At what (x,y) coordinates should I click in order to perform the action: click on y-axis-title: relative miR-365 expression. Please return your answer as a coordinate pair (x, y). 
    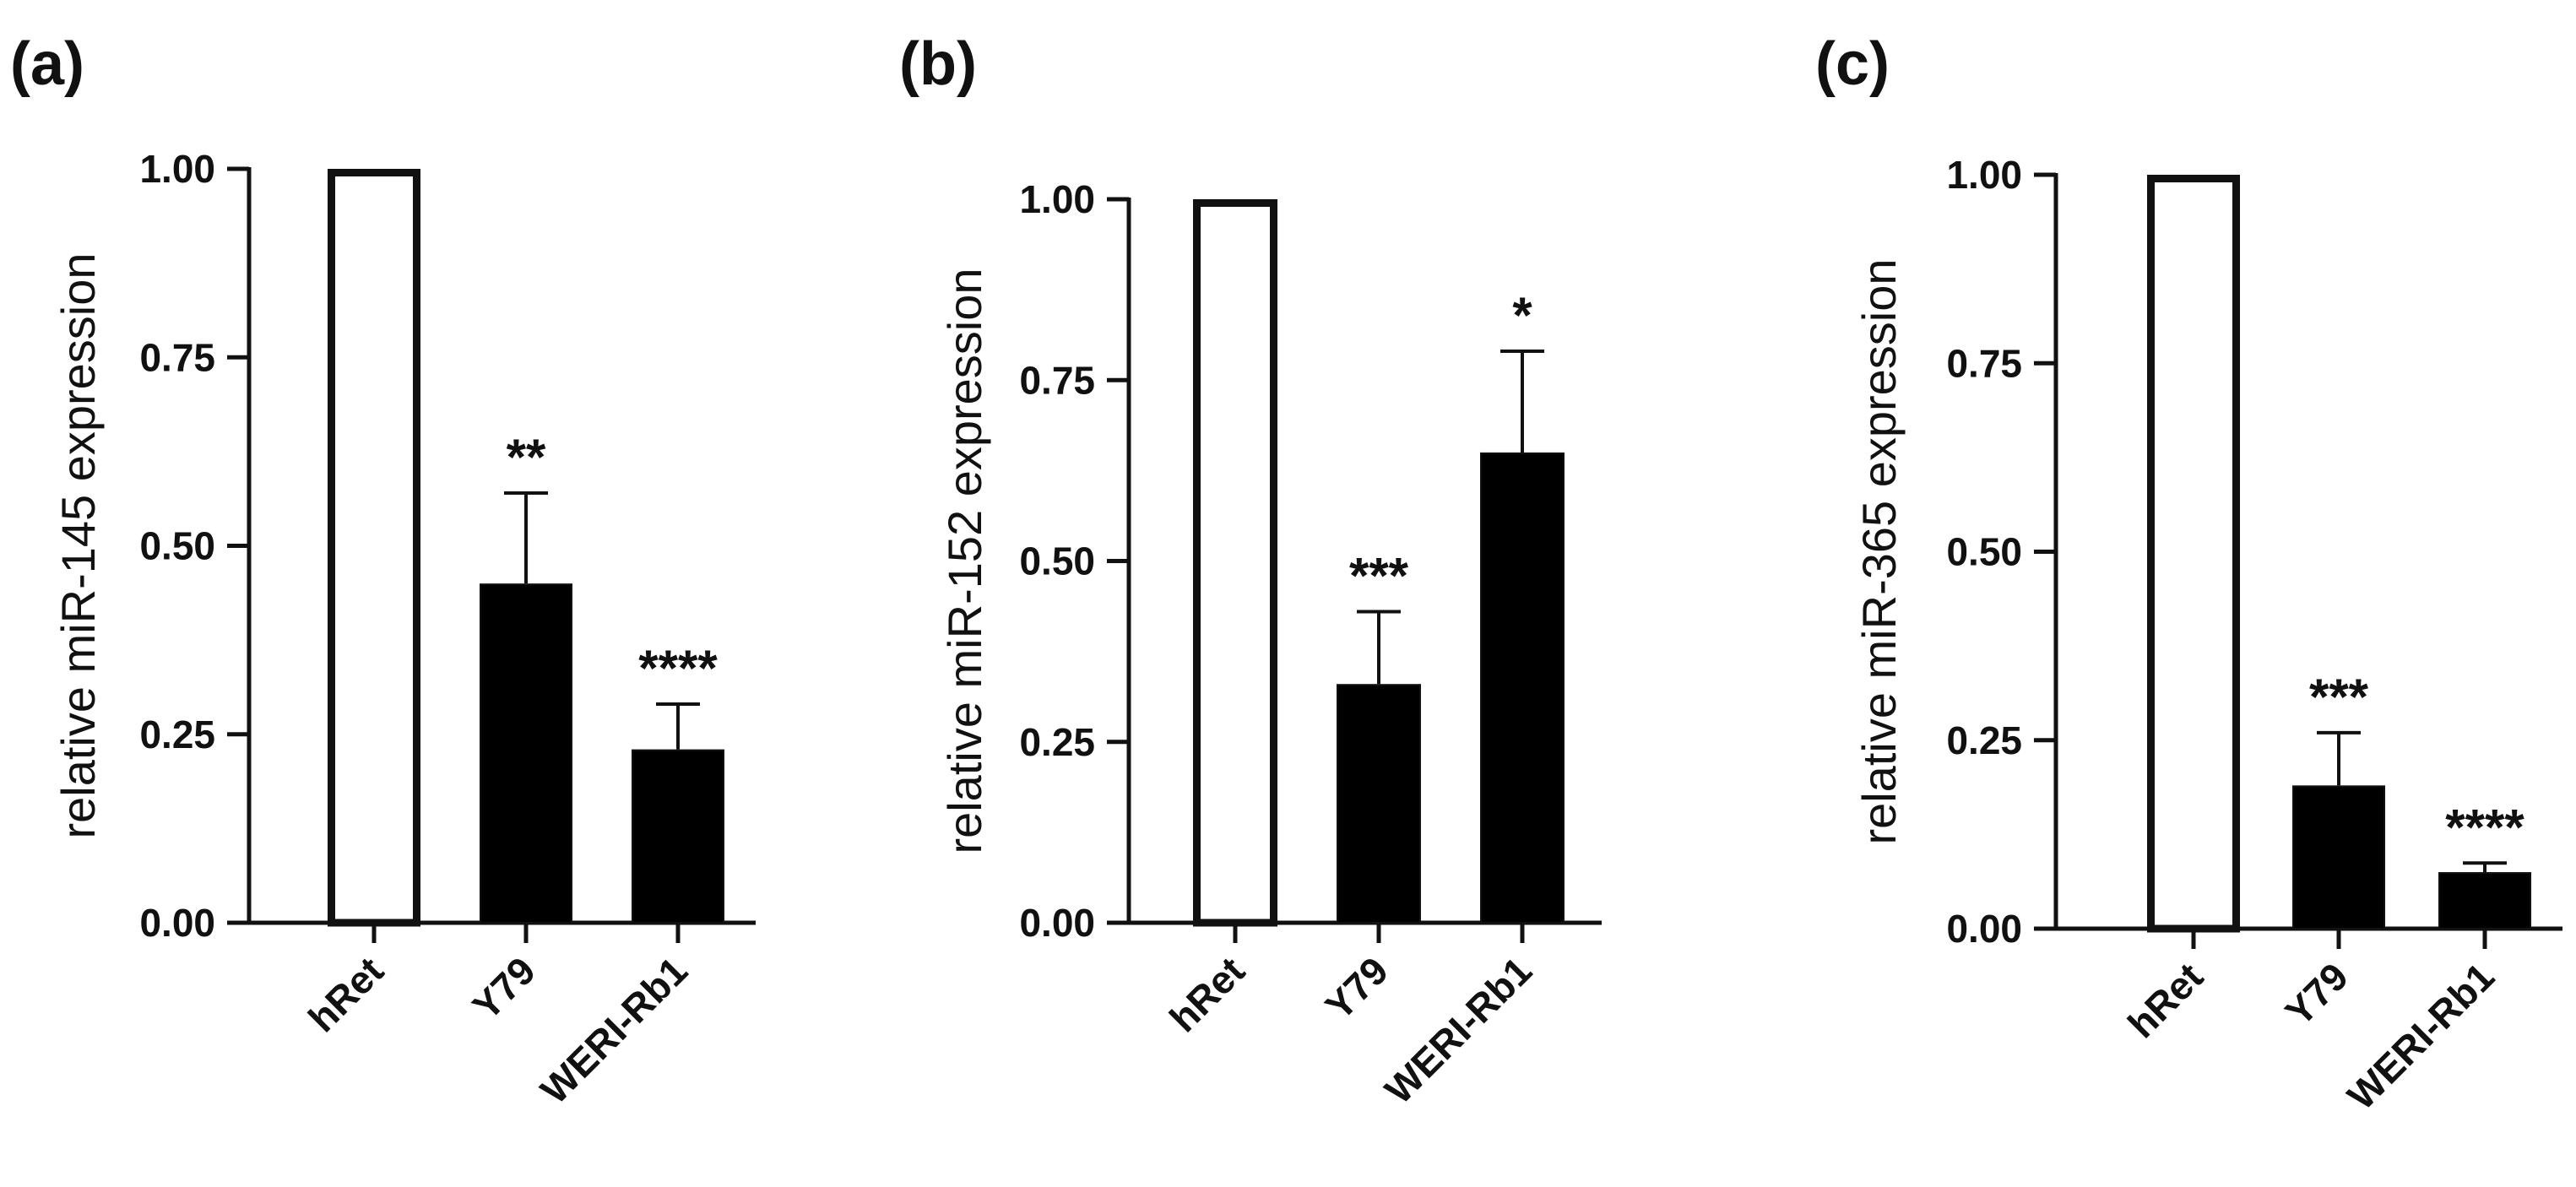
    Looking at the image, I should click on (1879, 551).